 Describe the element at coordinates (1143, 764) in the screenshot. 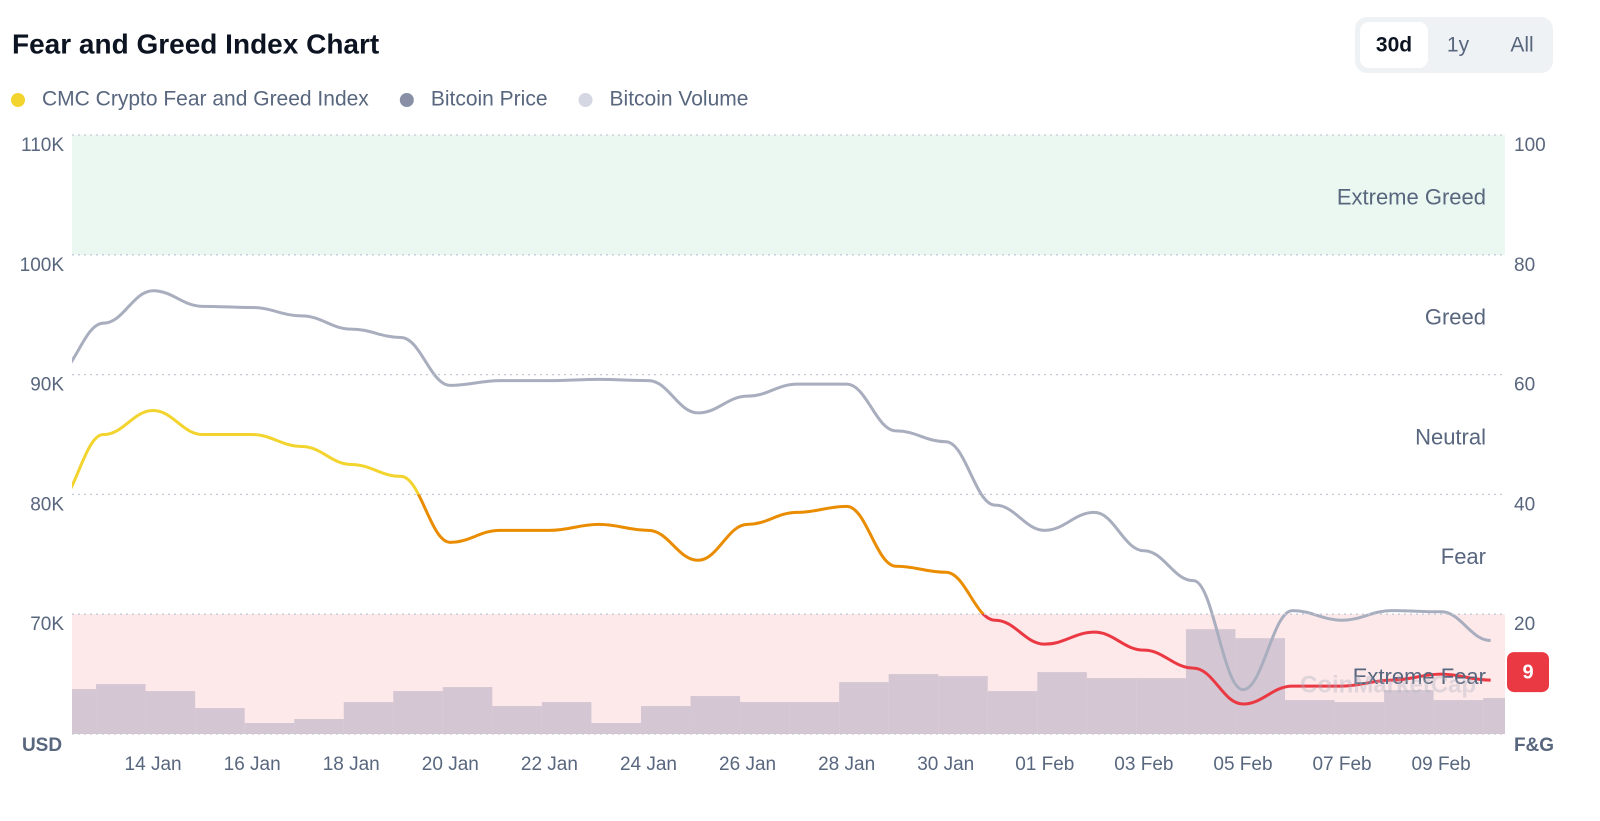

I see `x-tick-label: 03 Feb` at that location.